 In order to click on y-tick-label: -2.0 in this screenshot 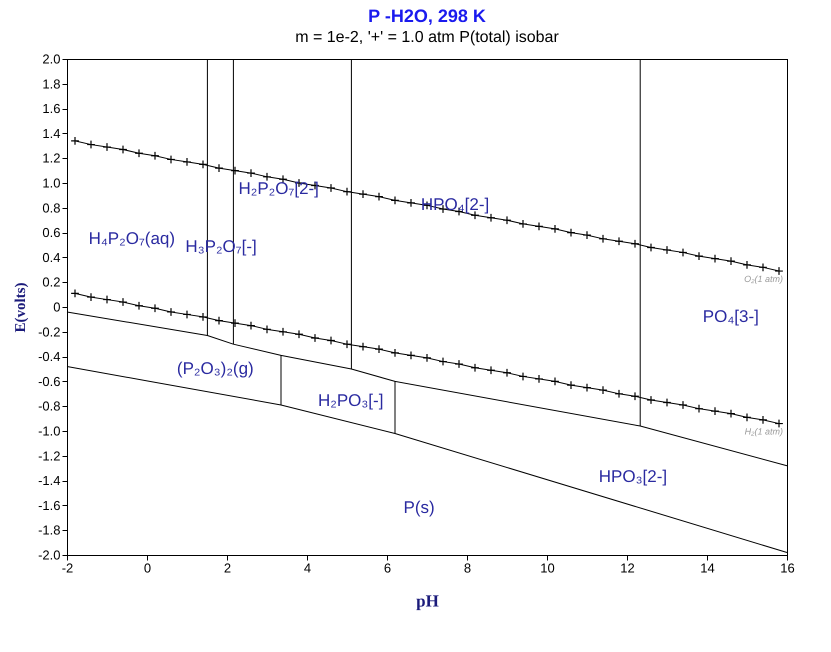, I will do `click(49, 555)`.